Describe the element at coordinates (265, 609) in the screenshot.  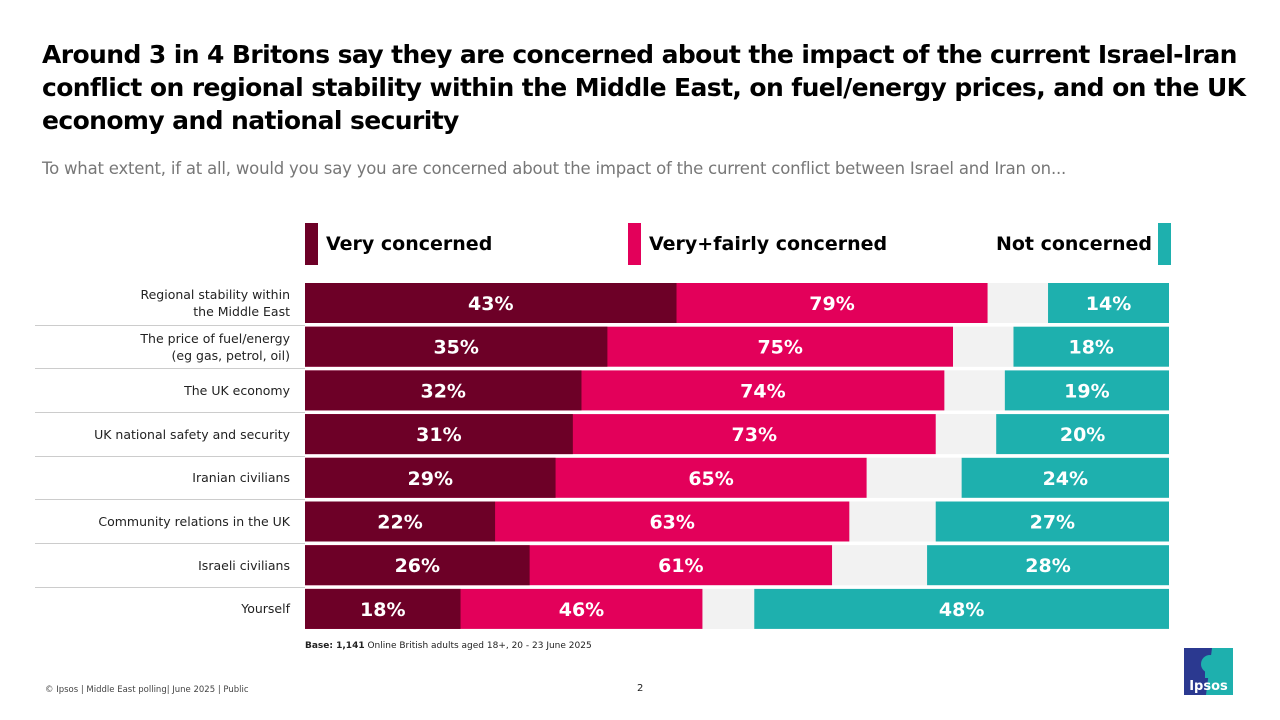
I see `category-label: Yourself` at that location.